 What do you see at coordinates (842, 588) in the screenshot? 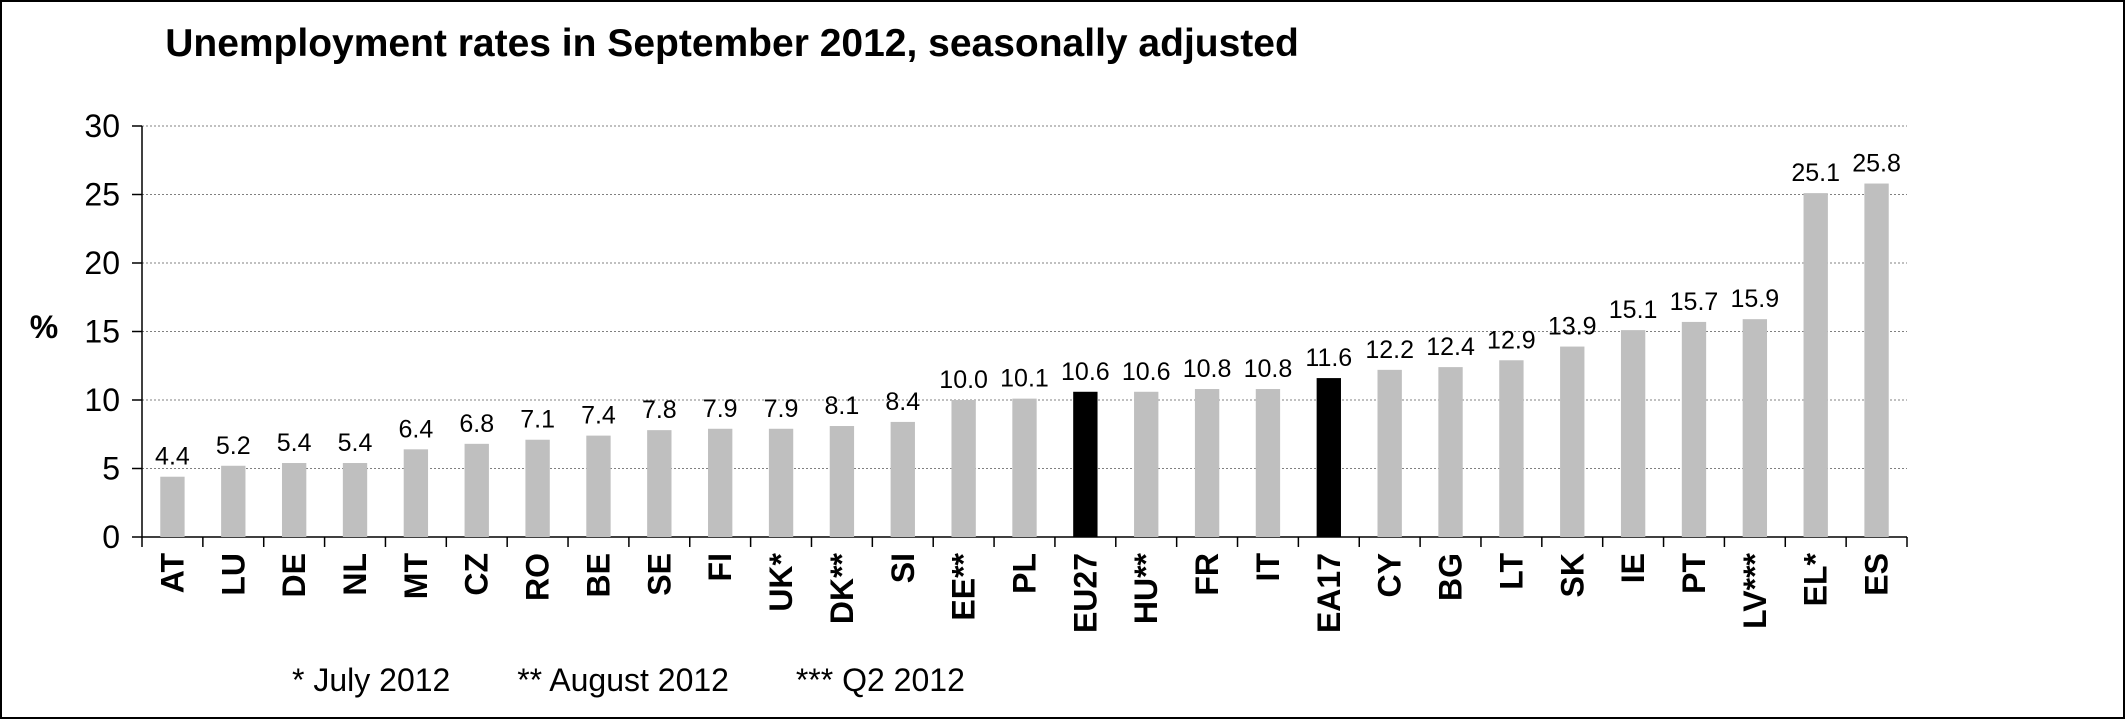
I see `category-label: DK**` at bounding box center [842, 588].